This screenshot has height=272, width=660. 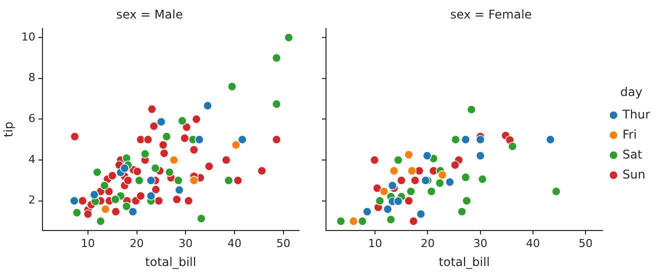 What do you see at coordinates (32, 119) in the screenshot?
I see `y-tick-label: 6` at bounding box center [32, 119].